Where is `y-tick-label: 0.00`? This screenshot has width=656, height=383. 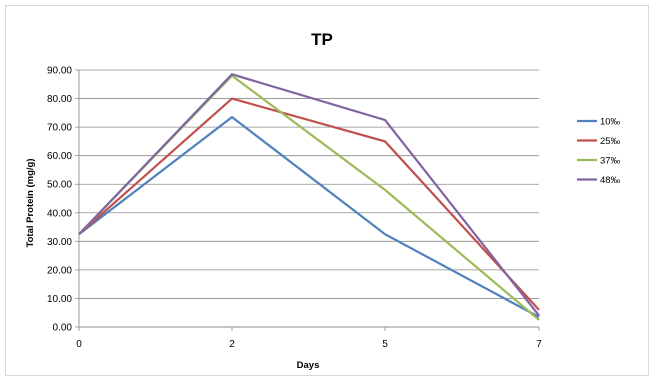 y-tick-label: 0.00 is located at coordinates (63, 328).